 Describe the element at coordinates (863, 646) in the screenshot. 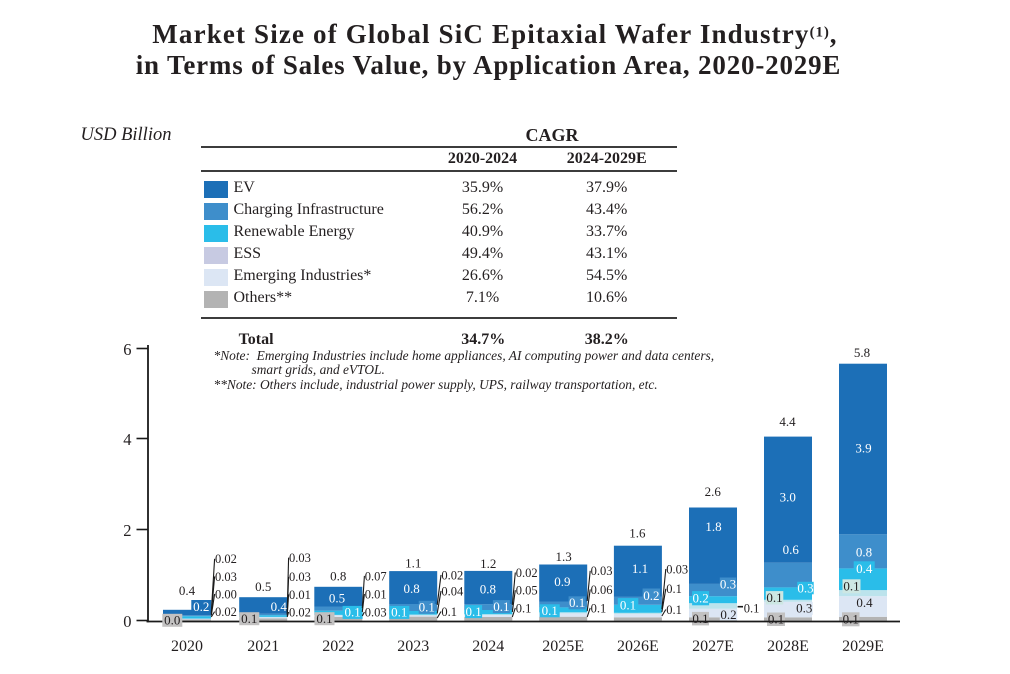

I see `svg-text: 2029E` at that location.